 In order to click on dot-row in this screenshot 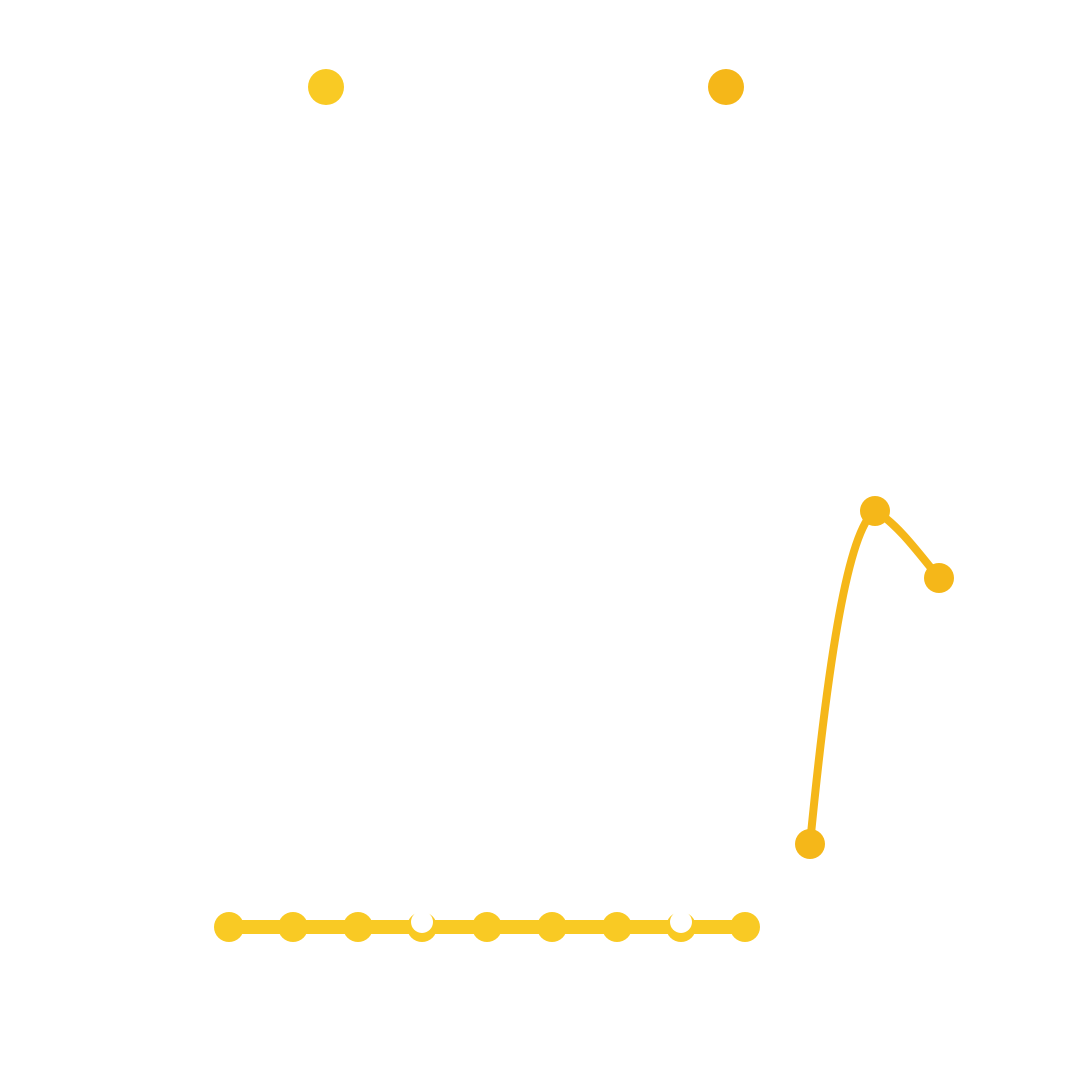, I will do `click(487, 926)`.